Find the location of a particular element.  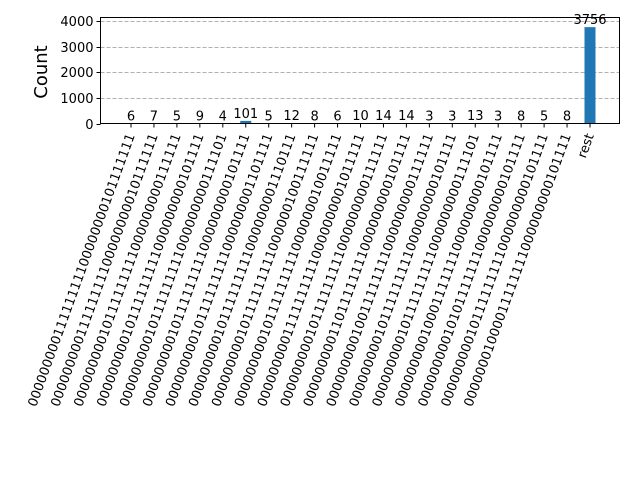

y-tick-label: 0 is located at coordinates (89, 125).